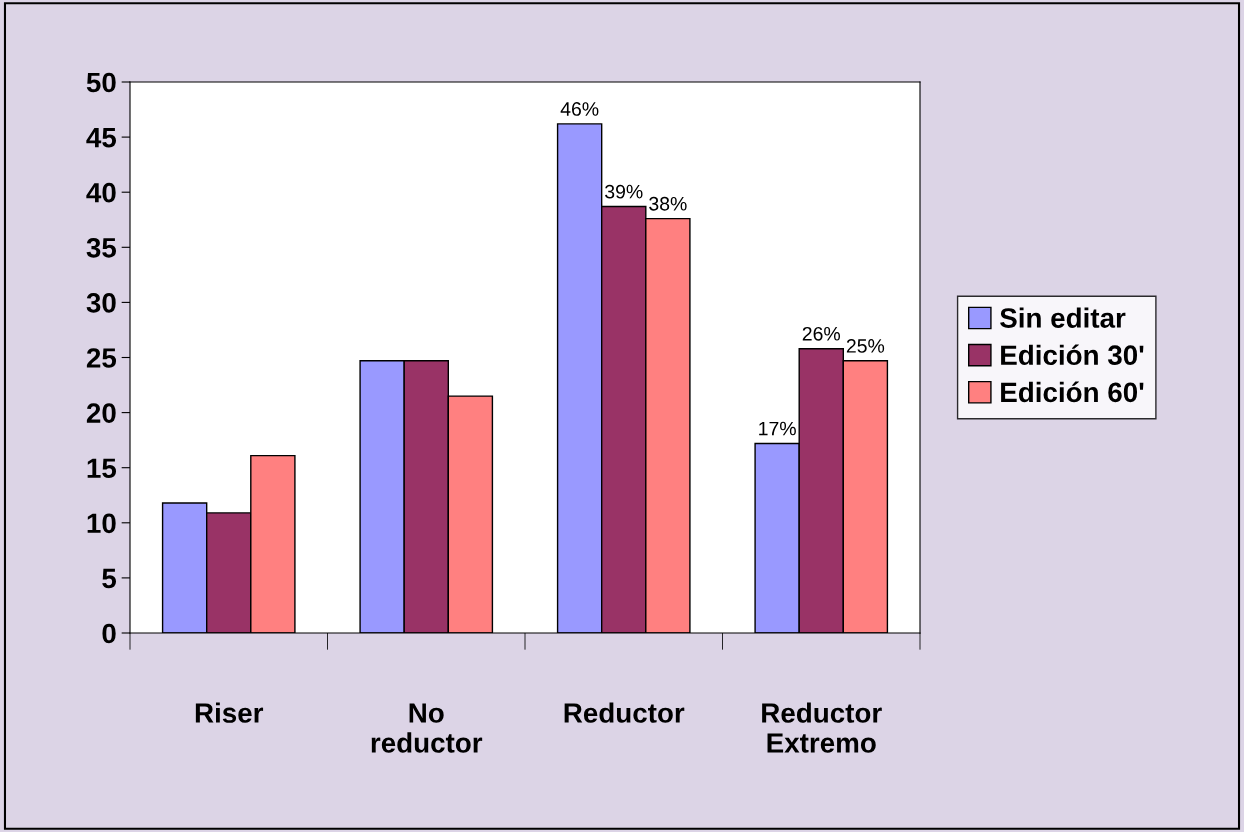 Image resolution: width=1244 pixels, height=832 pixels. Describe the element at coordinates (579, 109) in the screenshot. I see `data-label: 46%` at that location.